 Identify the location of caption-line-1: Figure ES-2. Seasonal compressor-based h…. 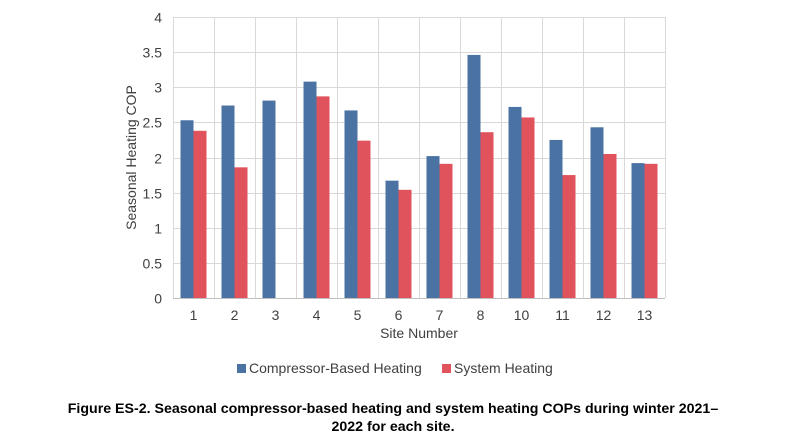
(393, 409).